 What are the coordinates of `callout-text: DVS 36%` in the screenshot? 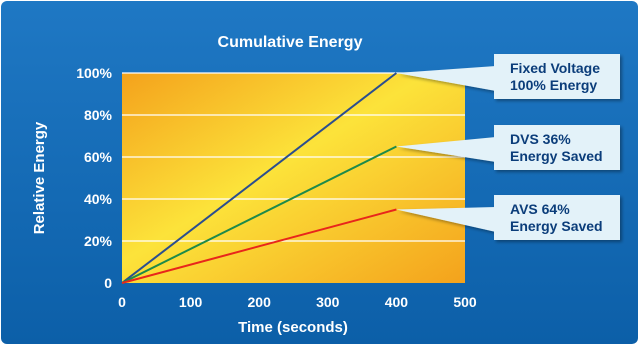 It's located at (540, 139).